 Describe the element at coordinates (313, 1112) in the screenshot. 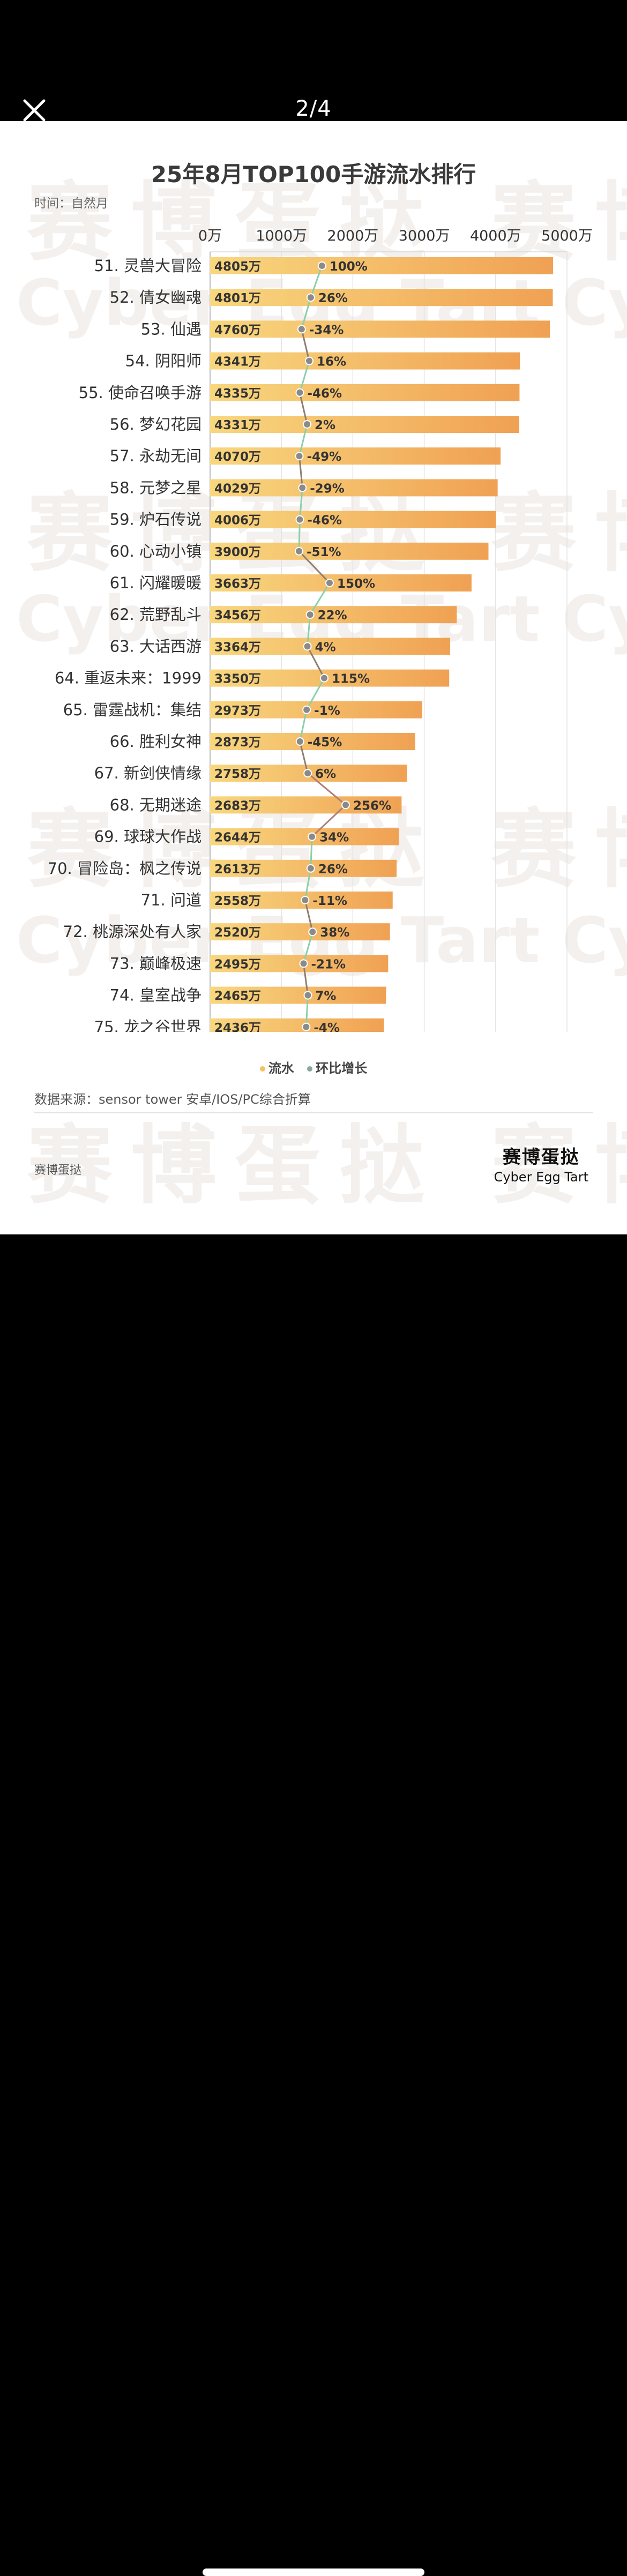

I see `divider` at that location.